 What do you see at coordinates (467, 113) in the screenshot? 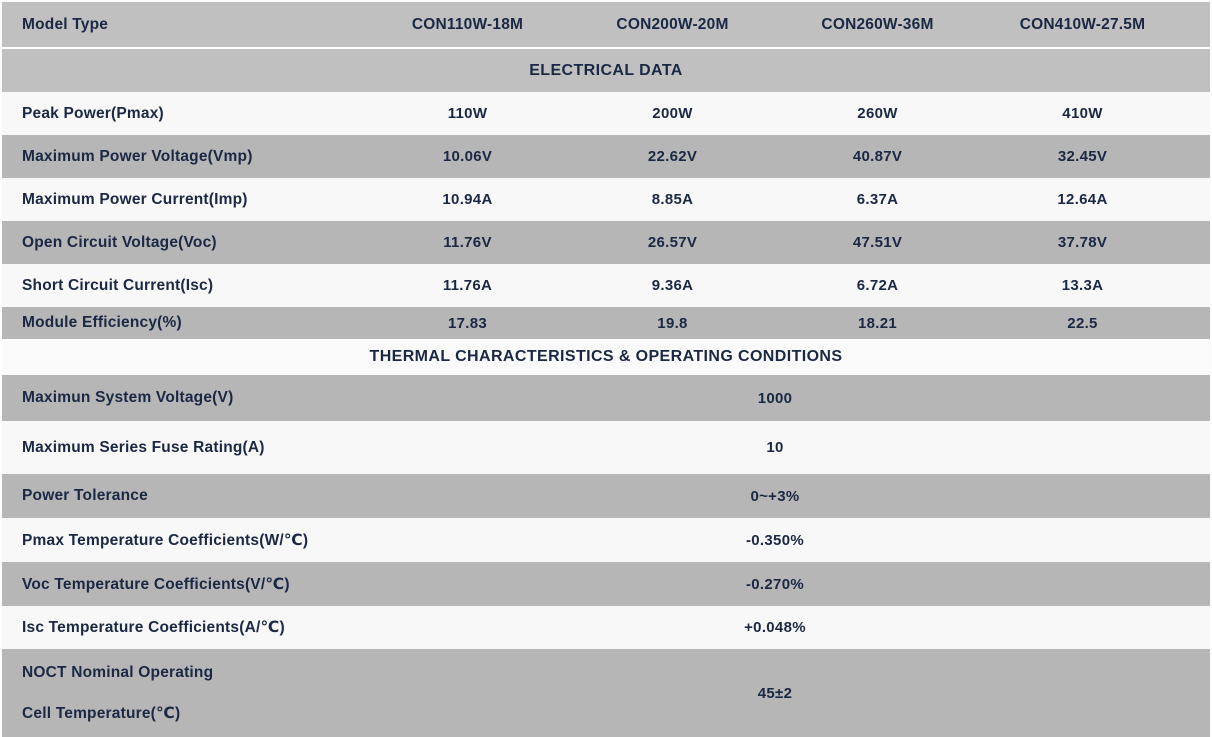
I see `spec-value: 110W` at bounding box center [467, 113].